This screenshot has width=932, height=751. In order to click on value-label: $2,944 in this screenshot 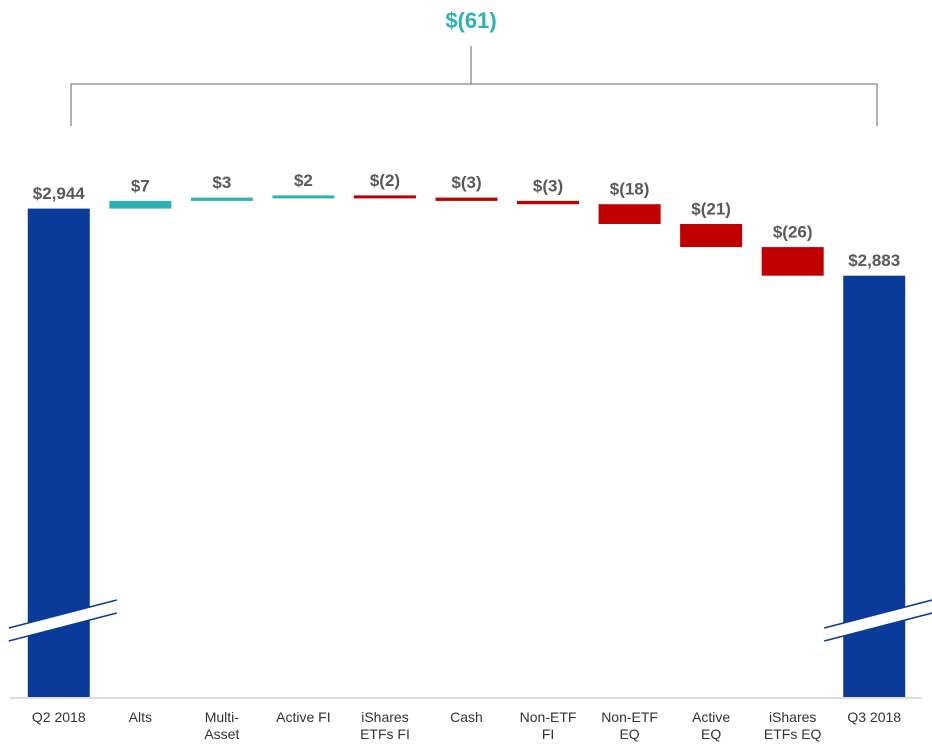, I will do `click(59, 193)`.